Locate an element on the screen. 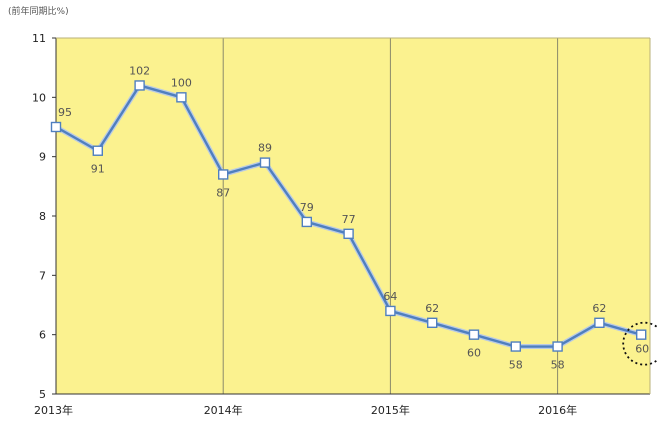  data-label-13: 62 is located at coordinates (599, 308).